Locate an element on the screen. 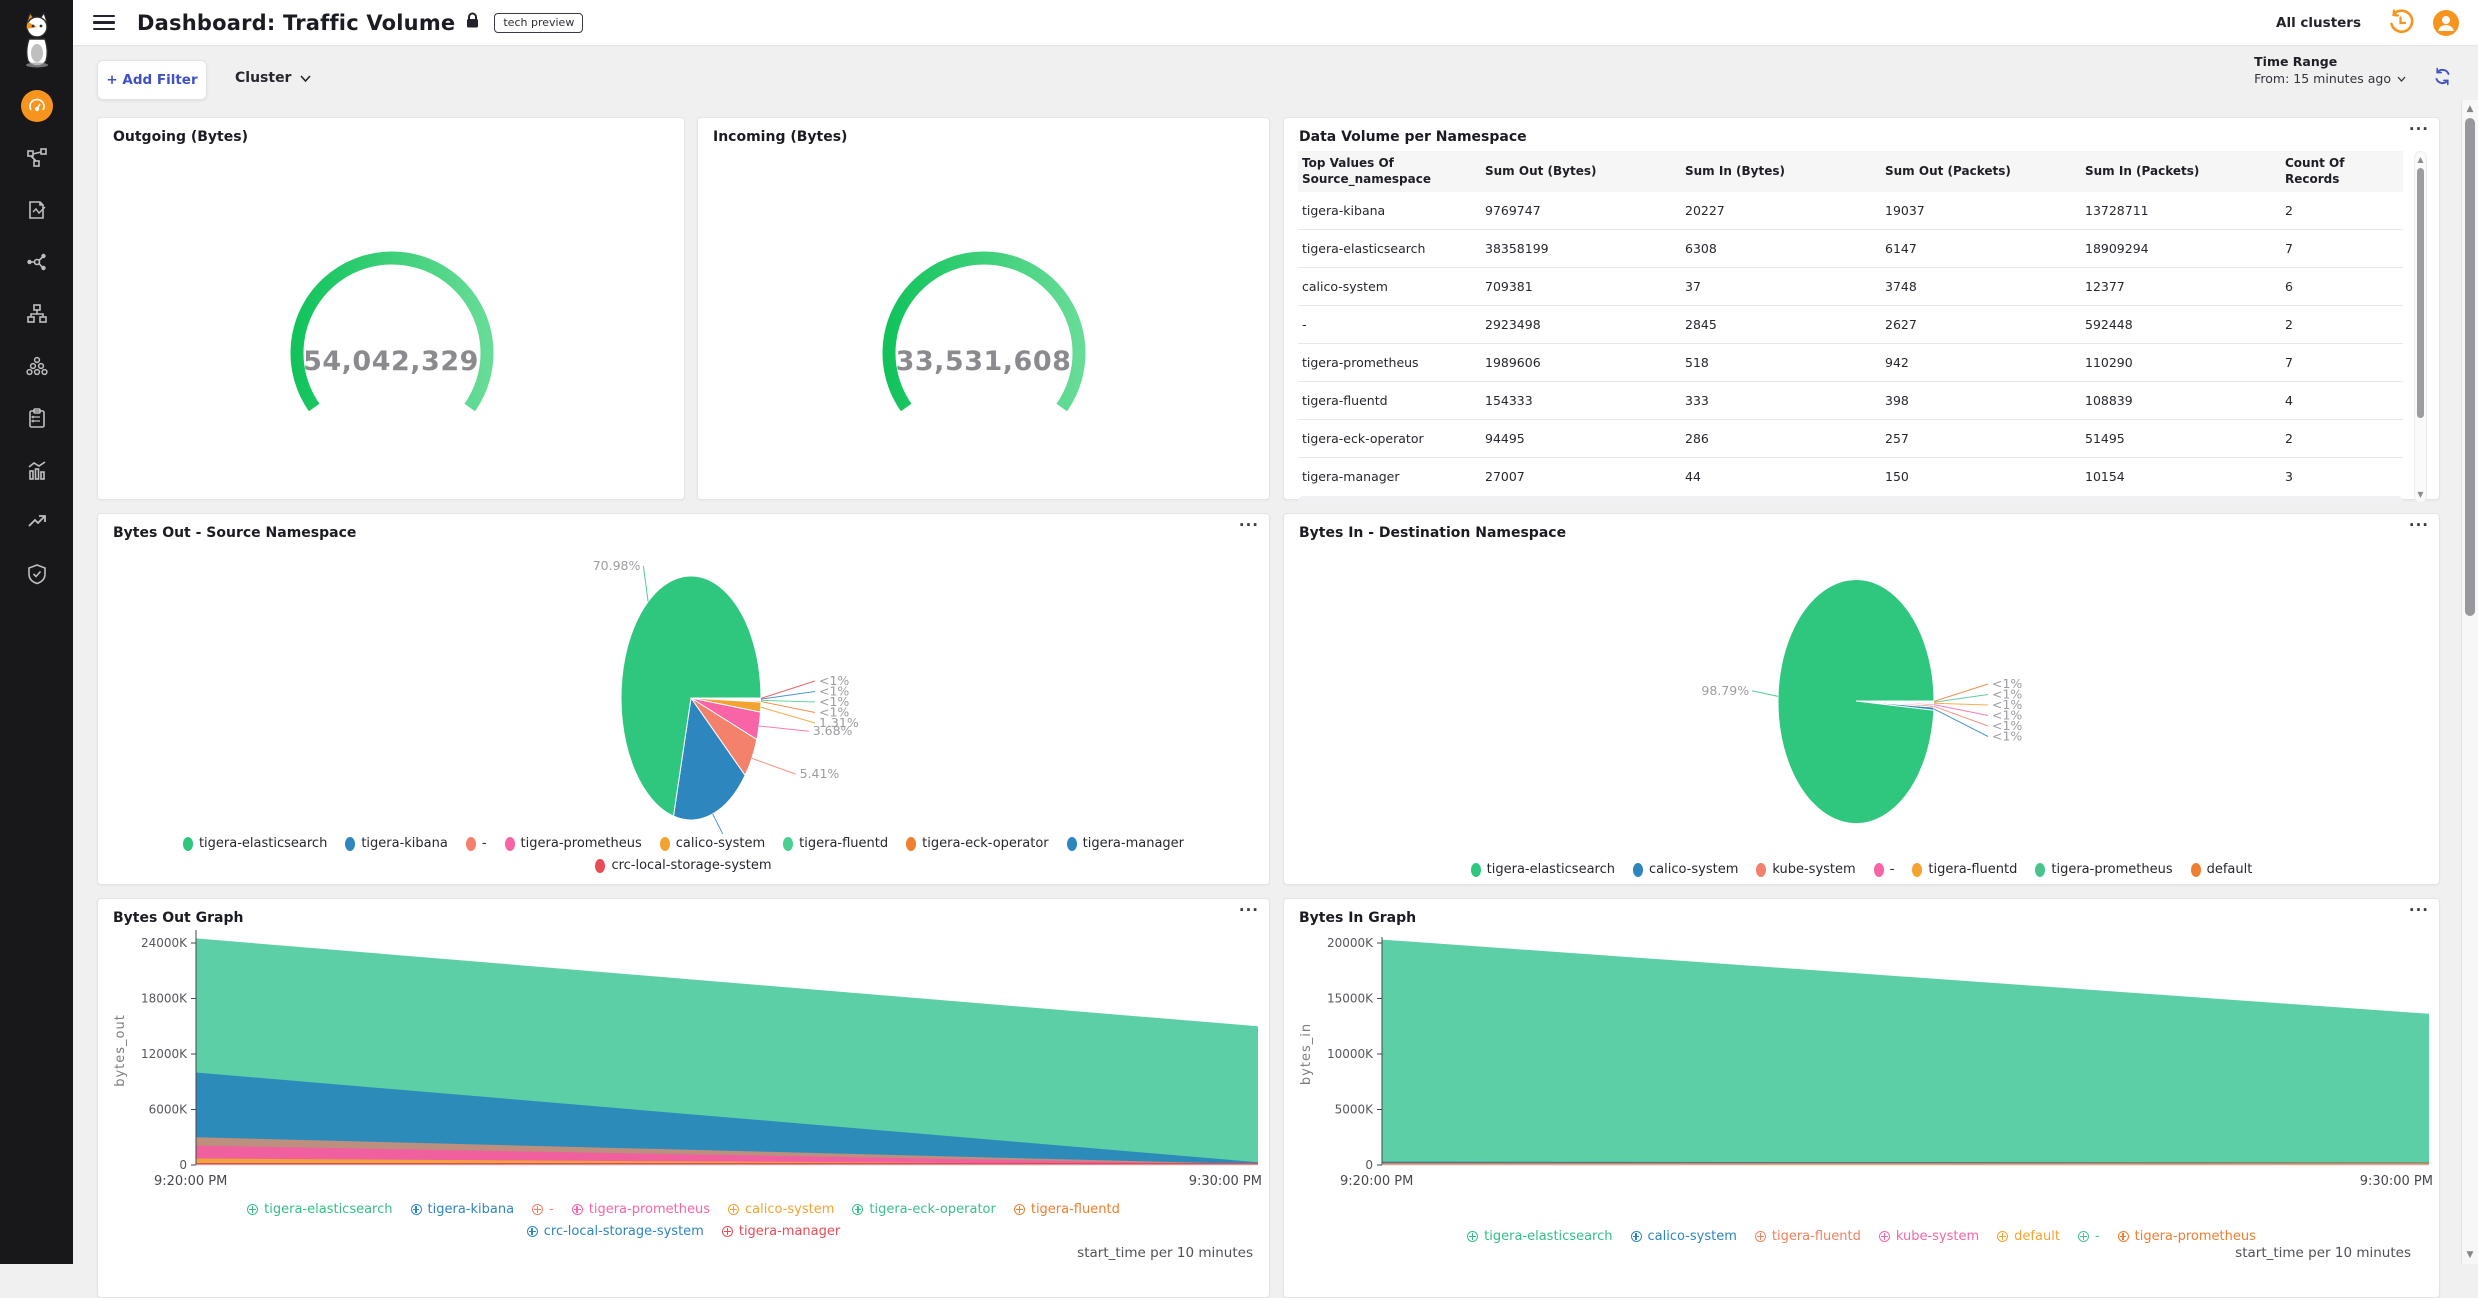 The width and height of the screenshot is (2478, 1298). hamburger-menu-icon is located at coordinates (104, 23).